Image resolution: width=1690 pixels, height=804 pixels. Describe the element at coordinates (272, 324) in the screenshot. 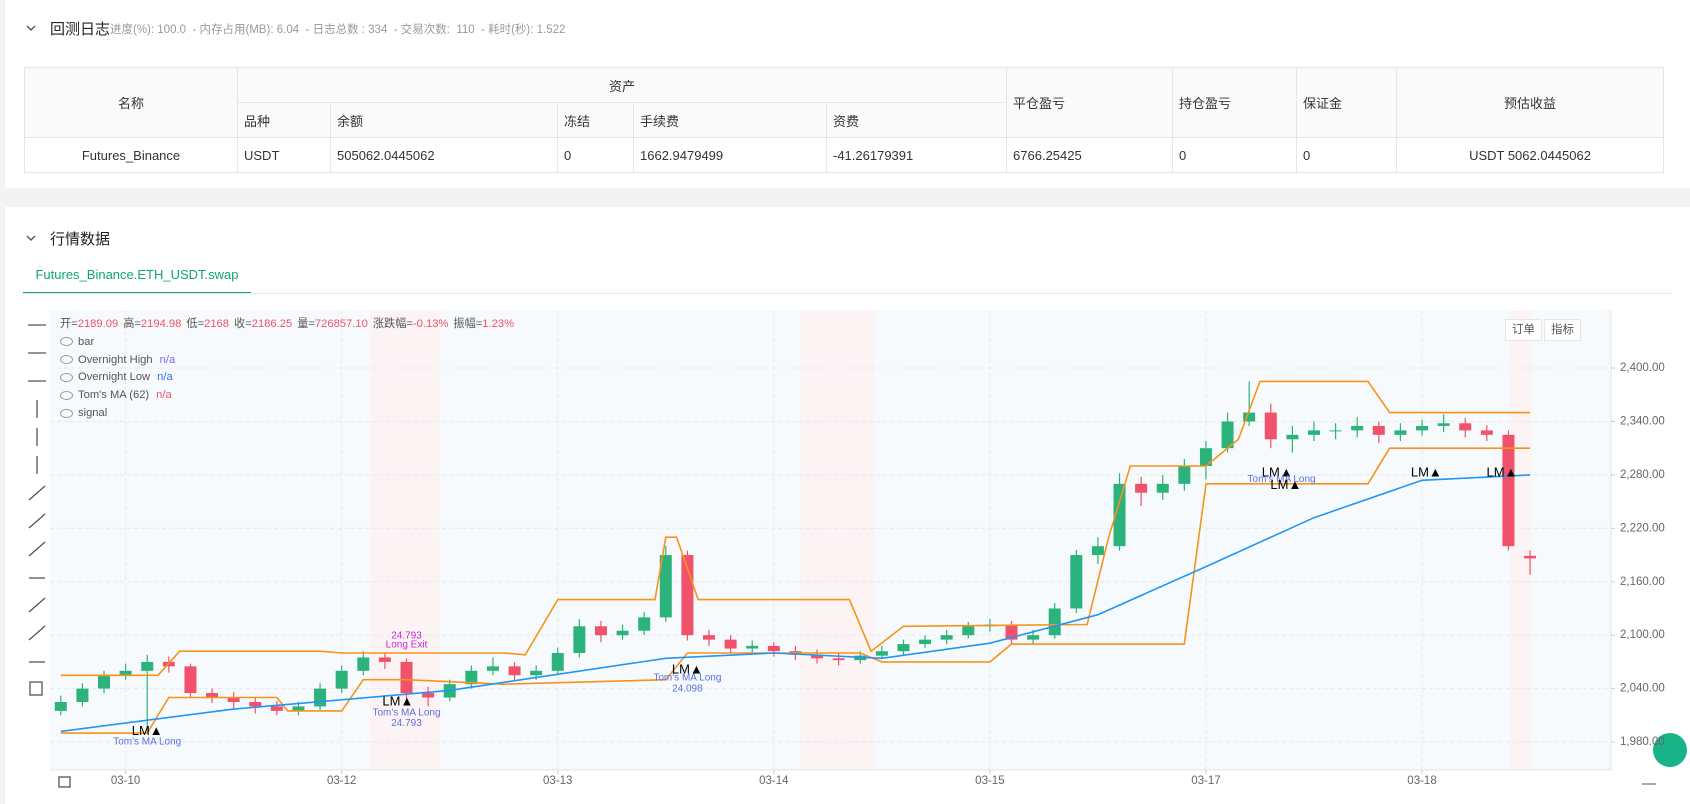

I see `info-value: 2186.25` at that location.